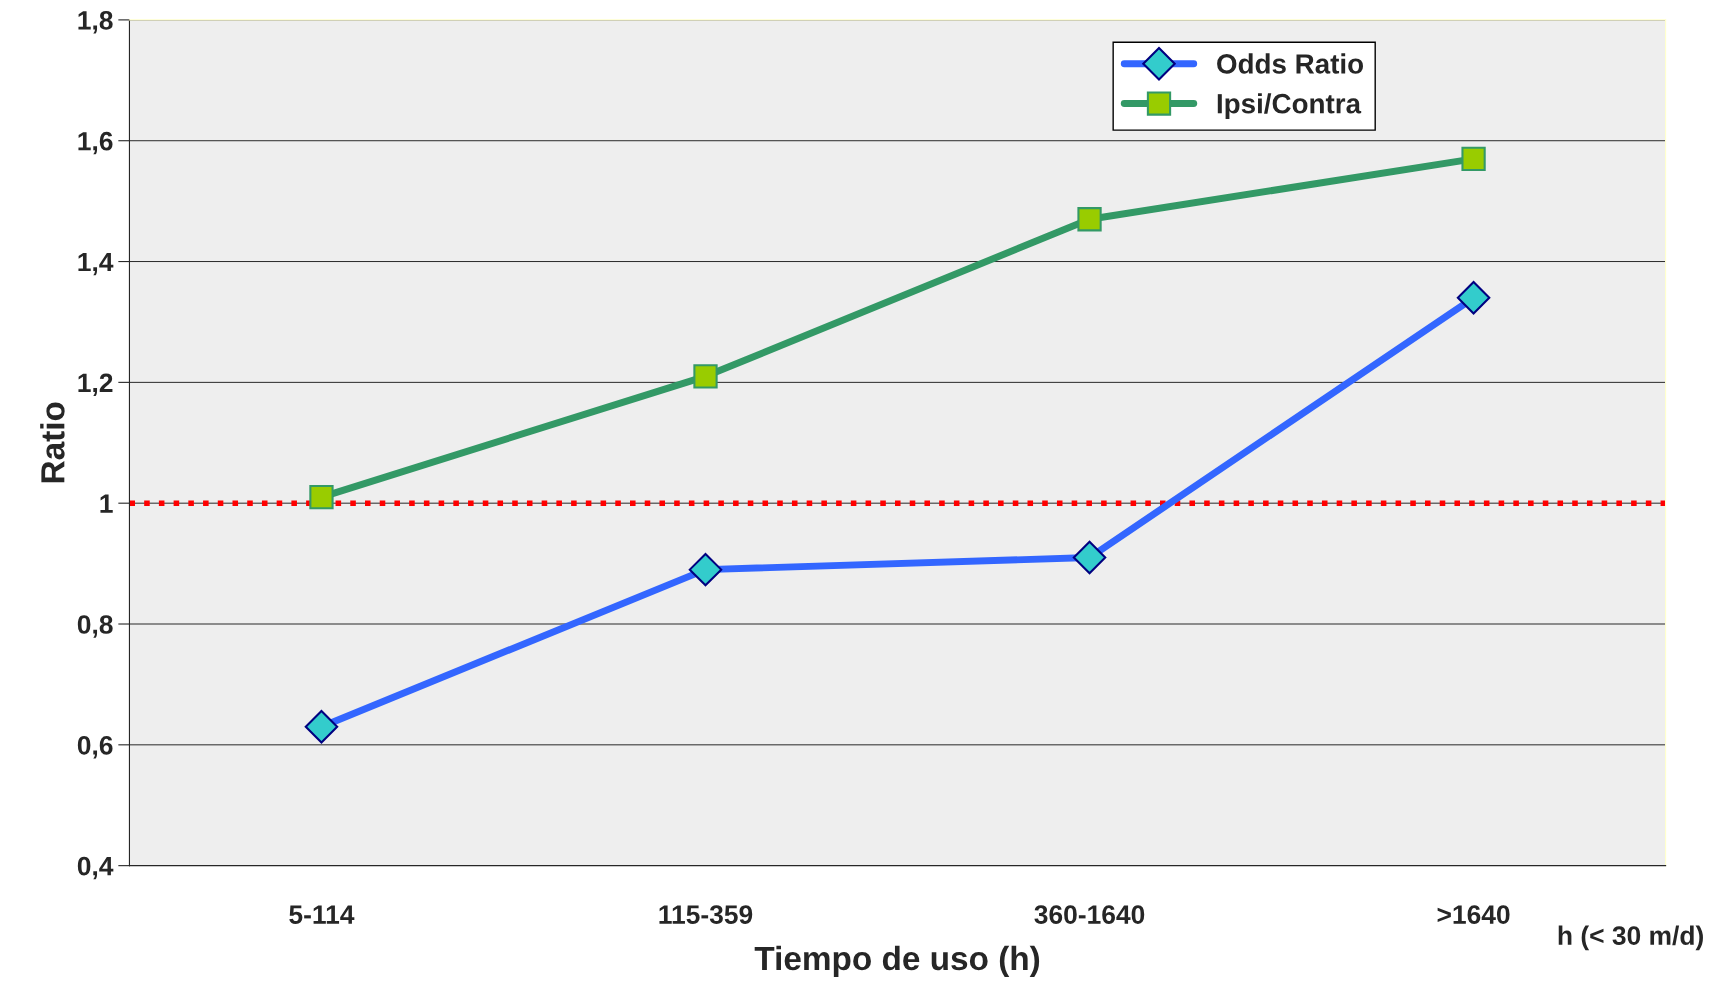  What do you see at coordinates (95, 868) in the screenshot?
I see `y-tick-label: 0,4` at bounding box center [95, 868].